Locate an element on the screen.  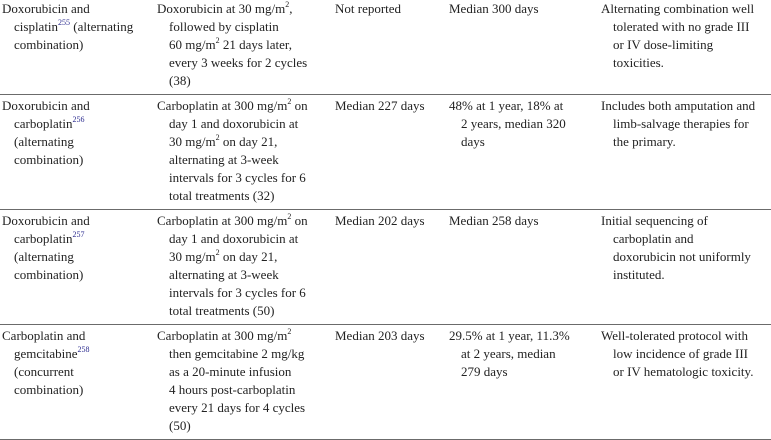
cell-text-line: 4 hours post-carboplatin is located at coordinates (242, 390).